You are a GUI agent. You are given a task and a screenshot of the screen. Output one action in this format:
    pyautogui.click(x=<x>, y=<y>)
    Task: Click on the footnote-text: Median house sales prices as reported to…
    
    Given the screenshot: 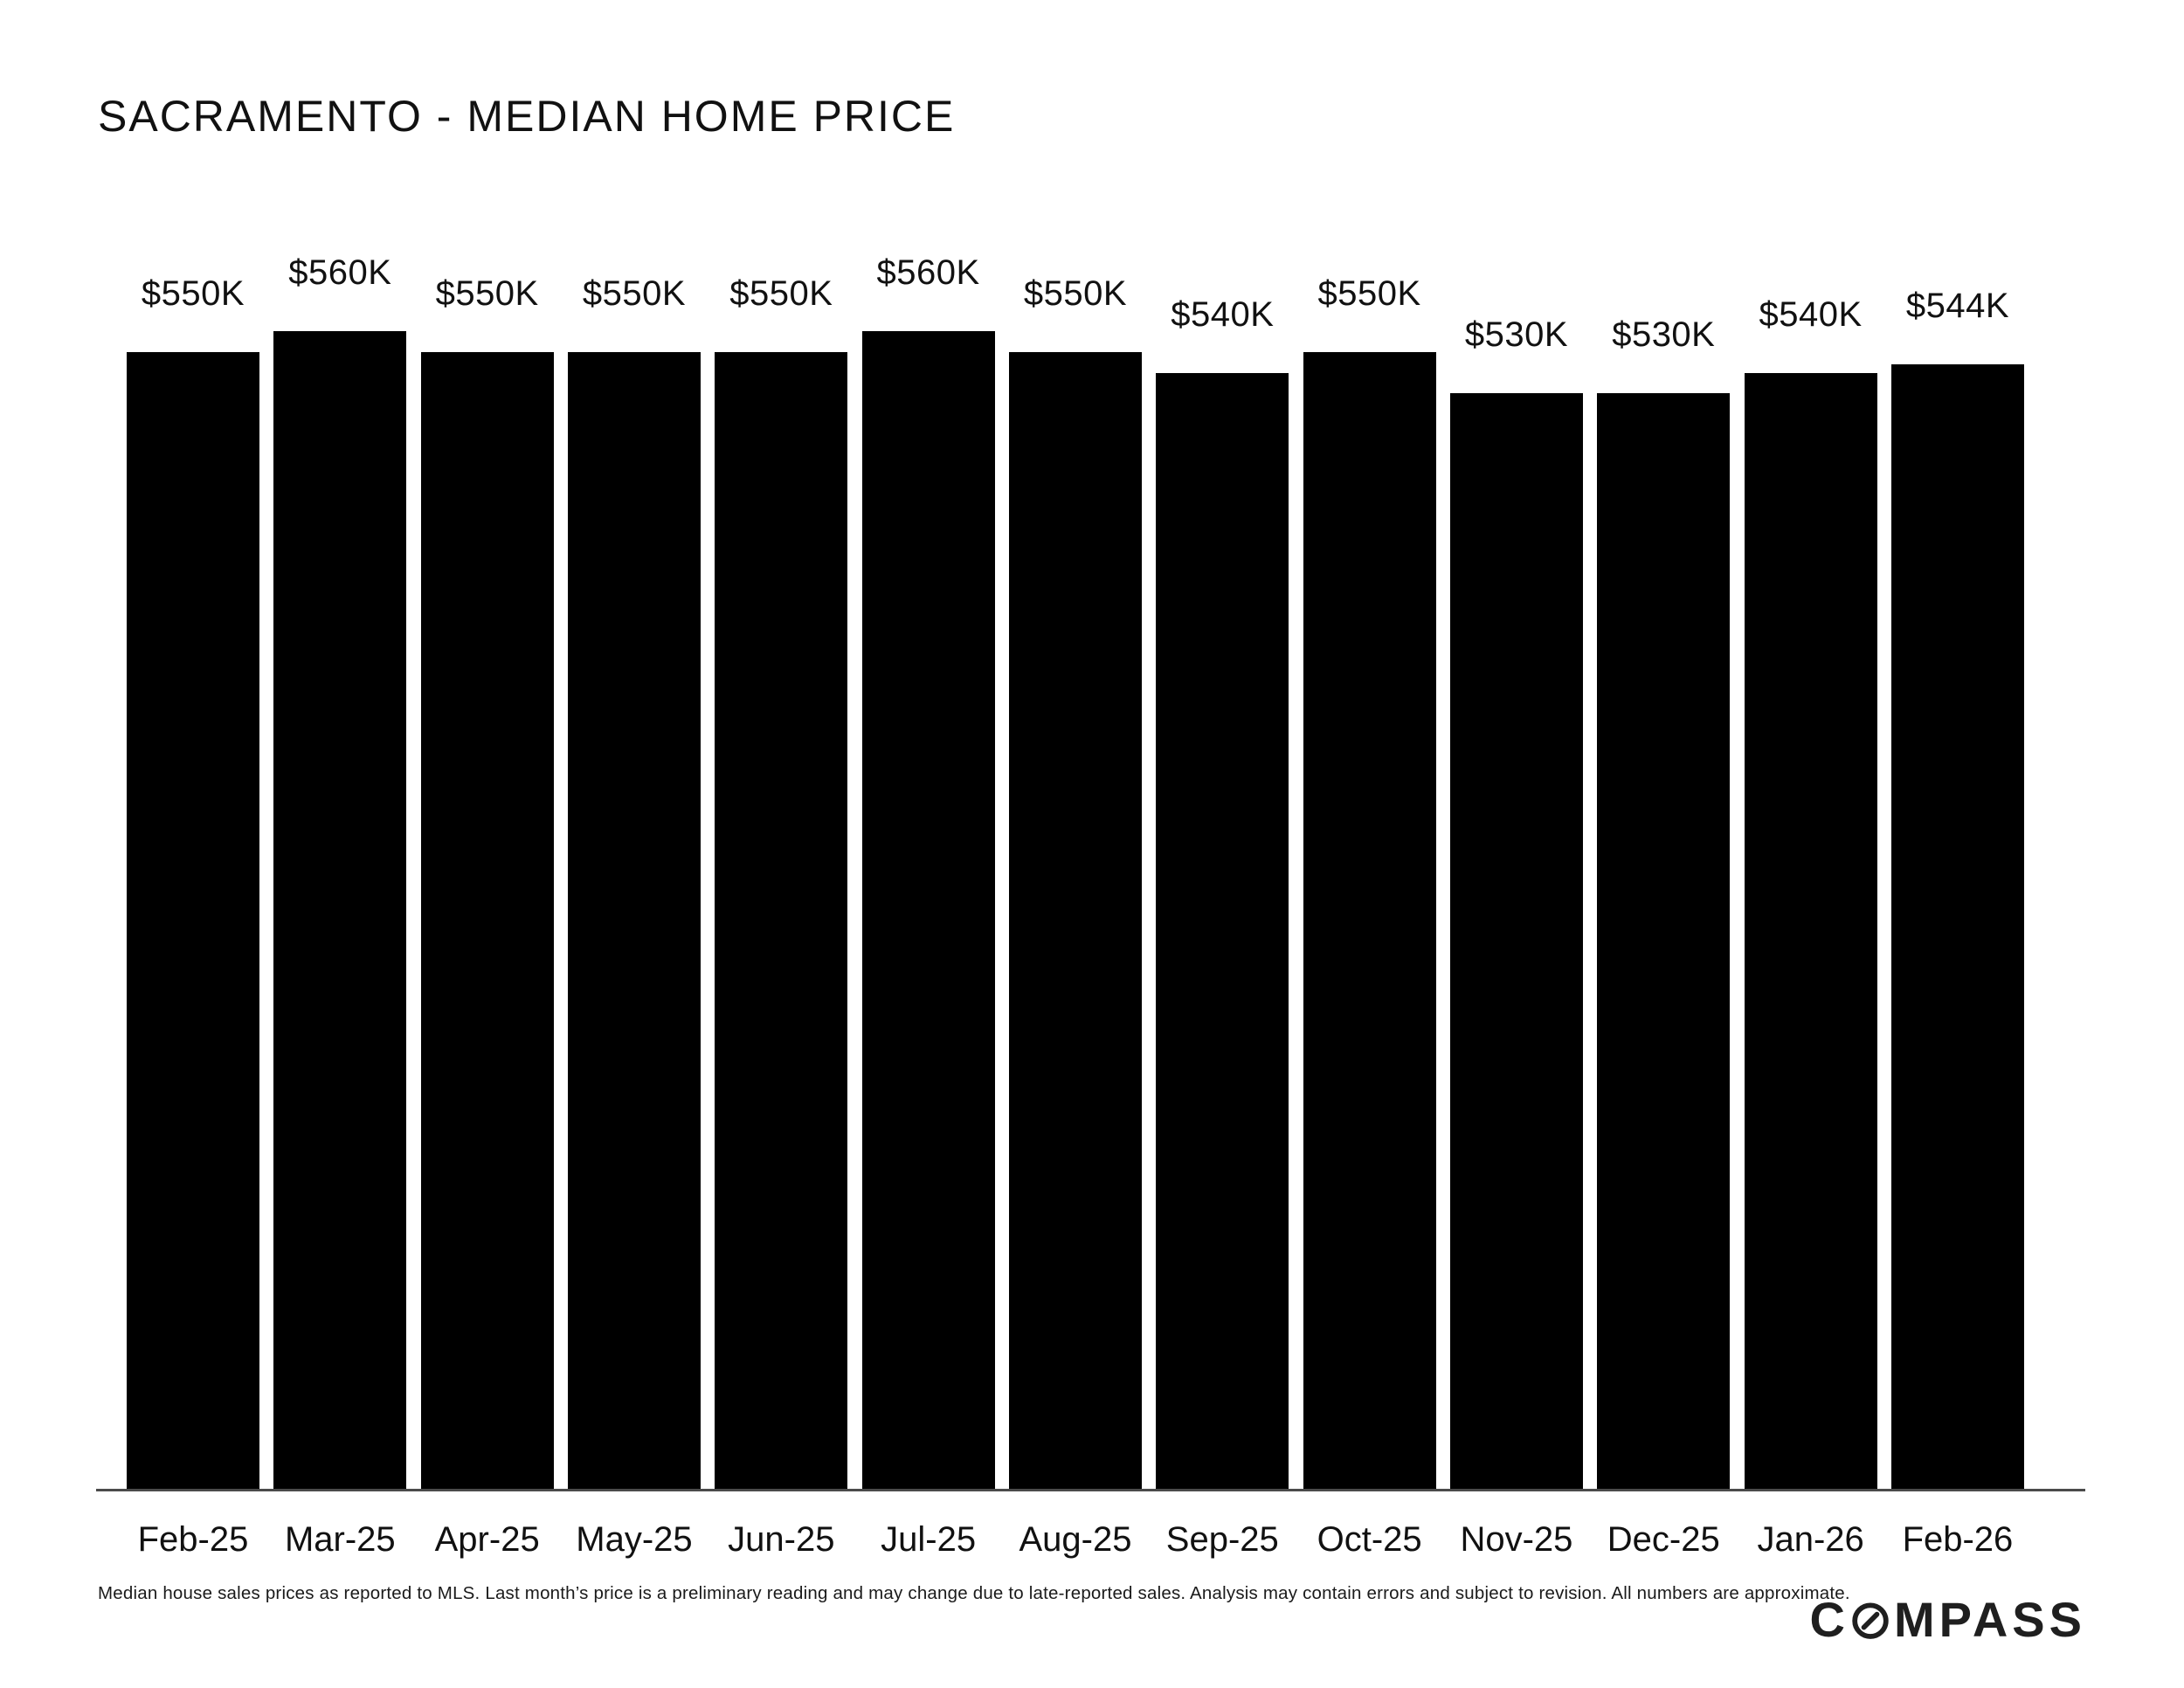 What is the action you would take?
    pyautogui.click(x=974, y=1593)
    